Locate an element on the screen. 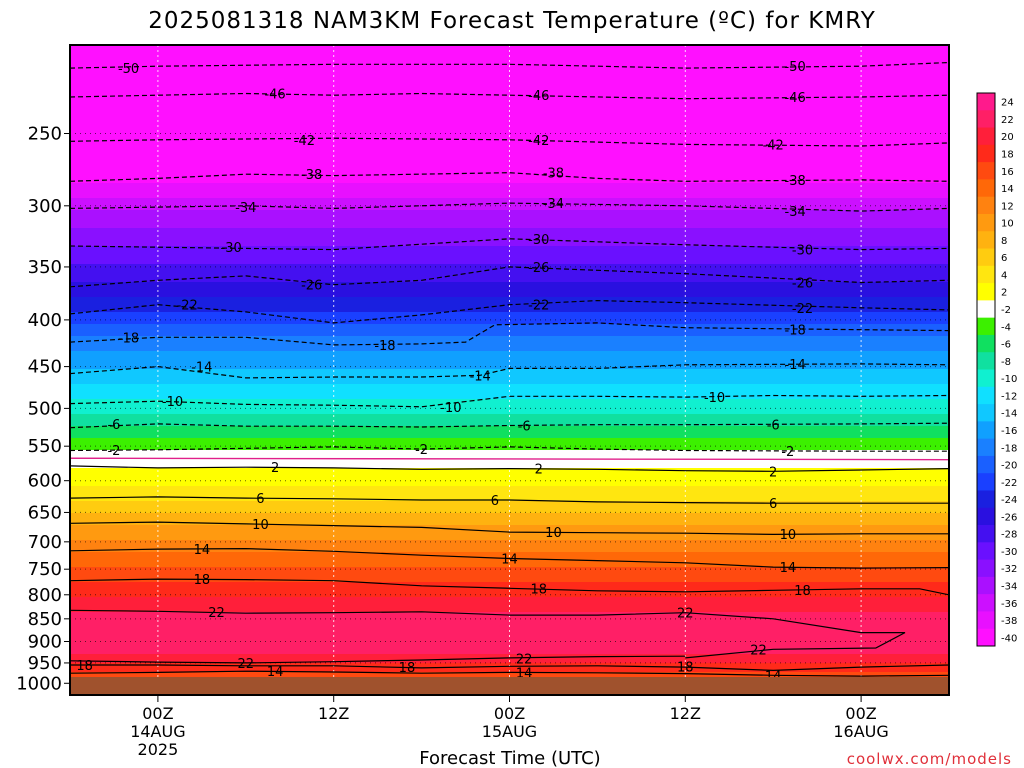  y-tick-label: 600 is located at coordinates (45, 481).